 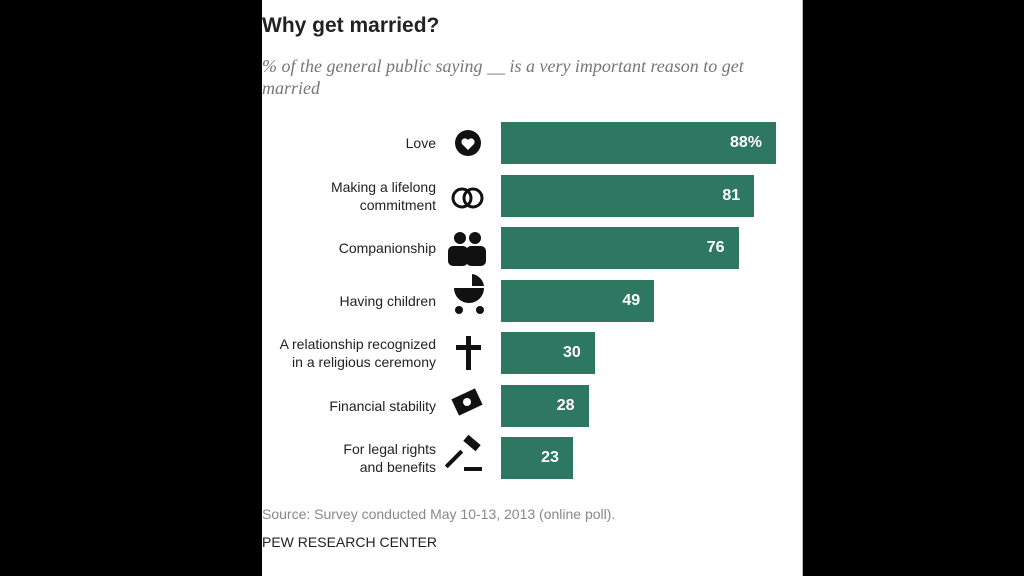 I want to click on value-label: 81, so click(x=731, y=195).